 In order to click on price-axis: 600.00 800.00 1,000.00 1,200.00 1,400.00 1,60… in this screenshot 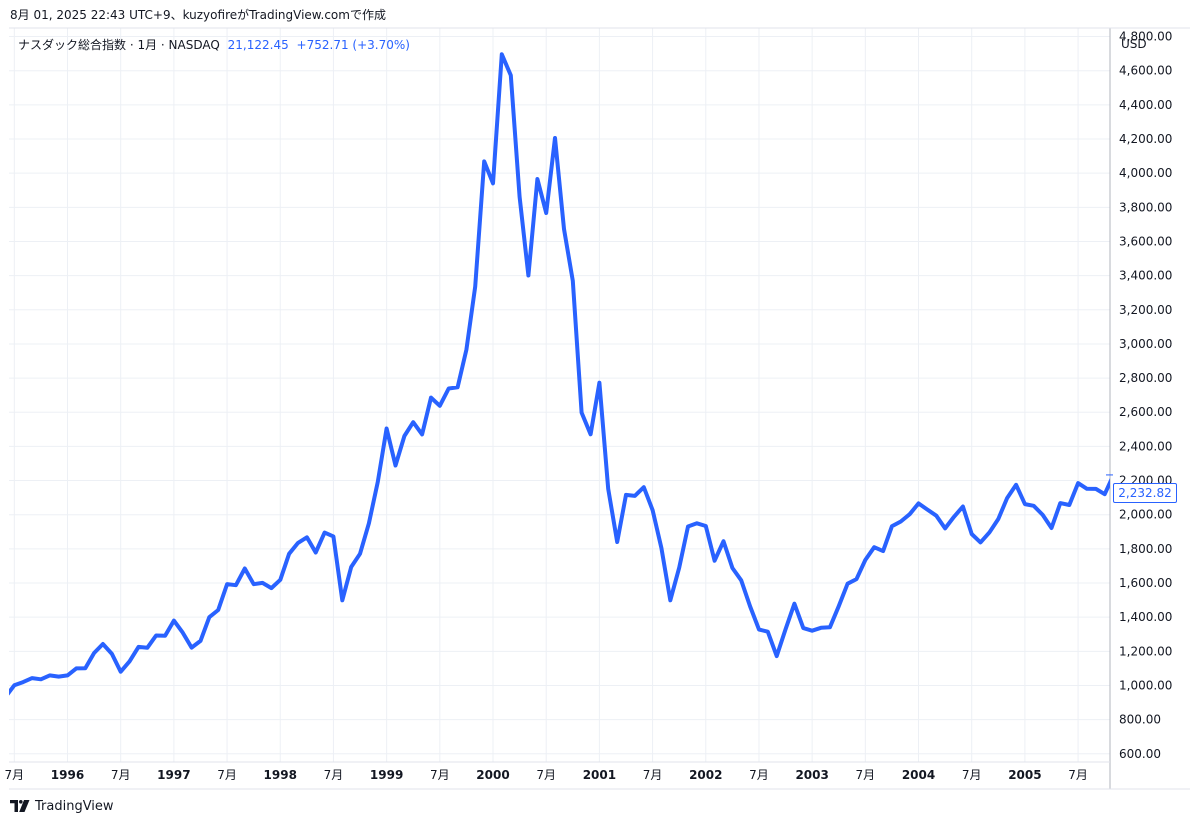, I will do `click(1145, 395)`.